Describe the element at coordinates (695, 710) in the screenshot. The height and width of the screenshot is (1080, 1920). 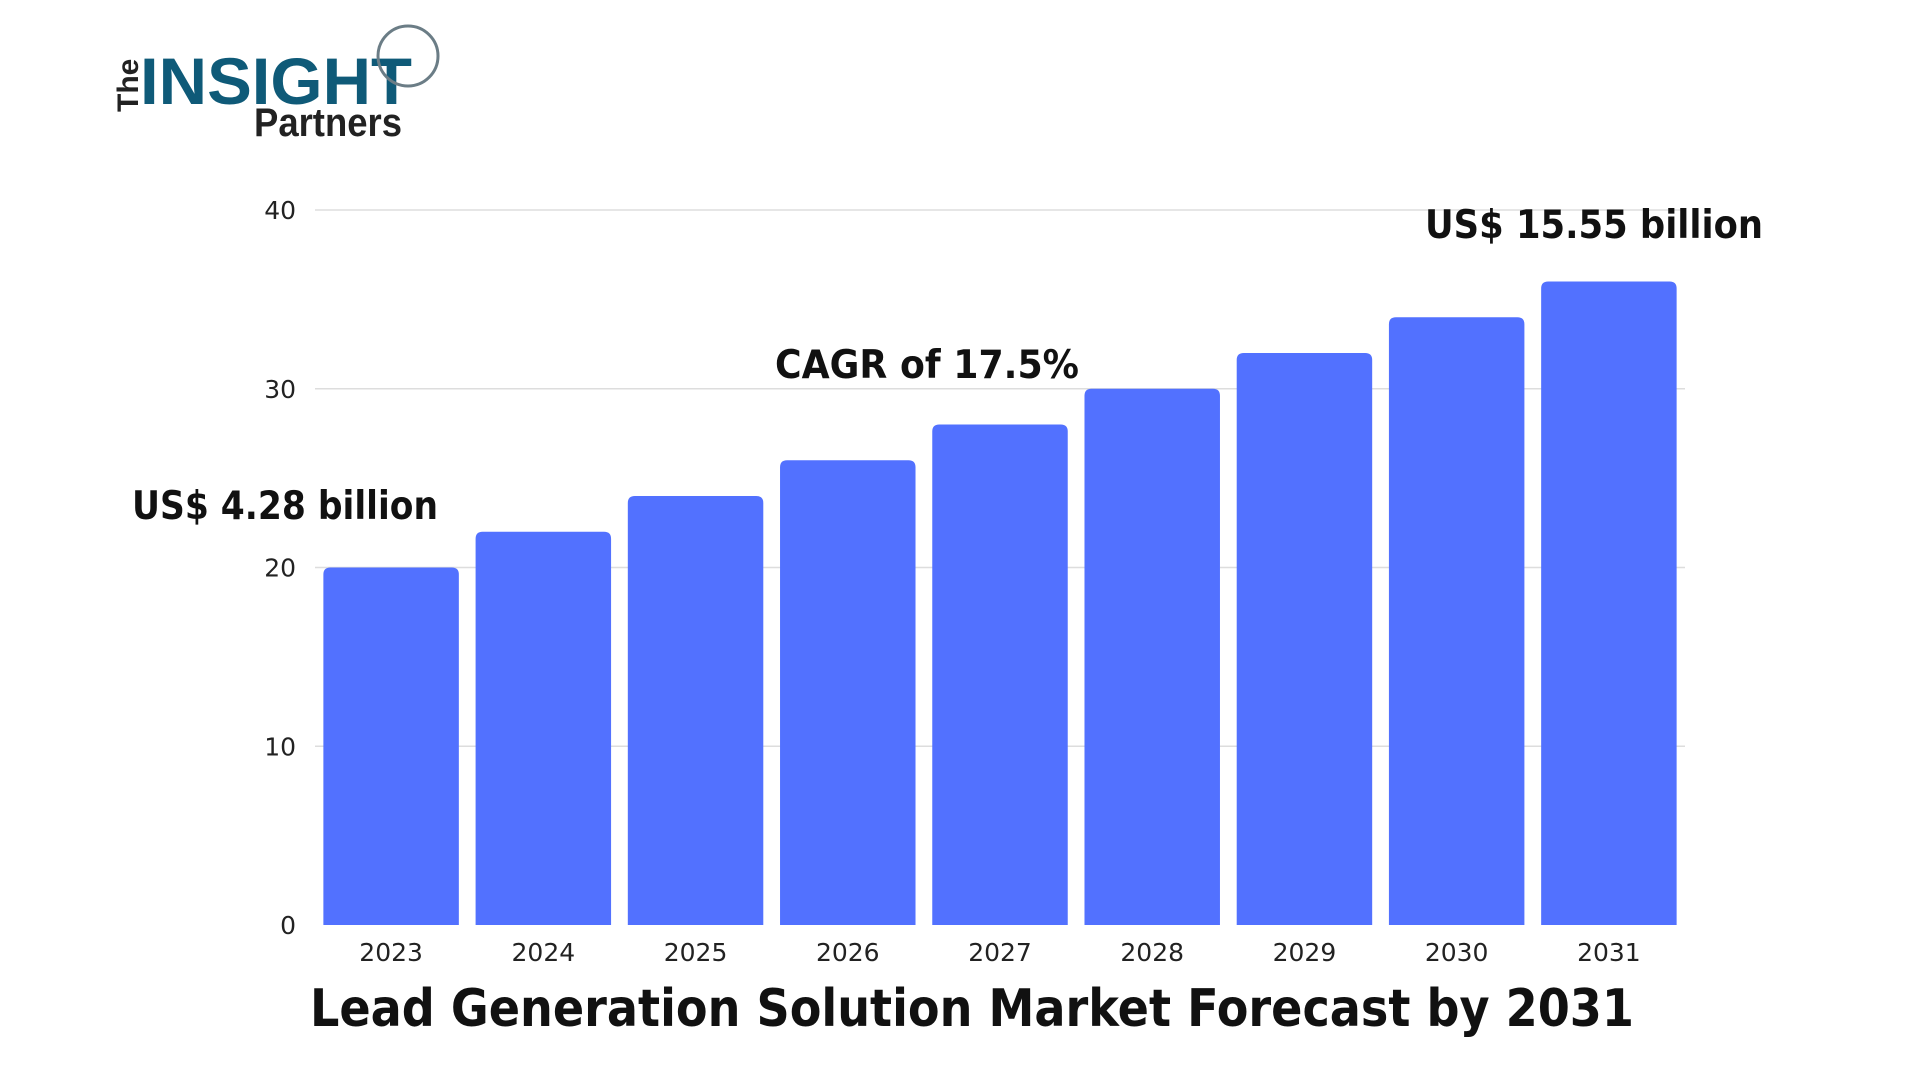
I see `bar-2025` at that location.